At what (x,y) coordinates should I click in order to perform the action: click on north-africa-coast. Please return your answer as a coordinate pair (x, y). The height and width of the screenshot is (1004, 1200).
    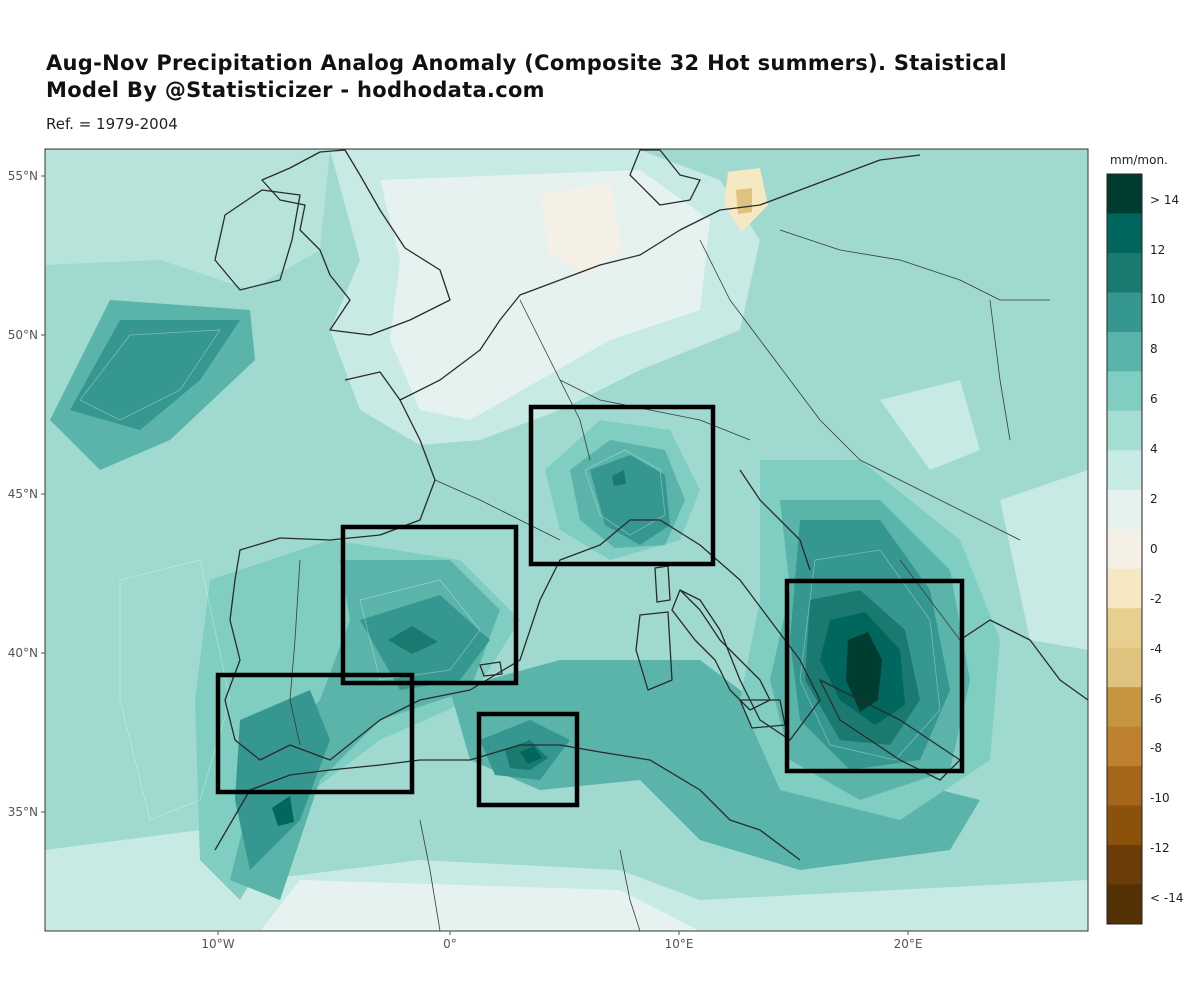
    Looking at the image, I should click on (507, 802).